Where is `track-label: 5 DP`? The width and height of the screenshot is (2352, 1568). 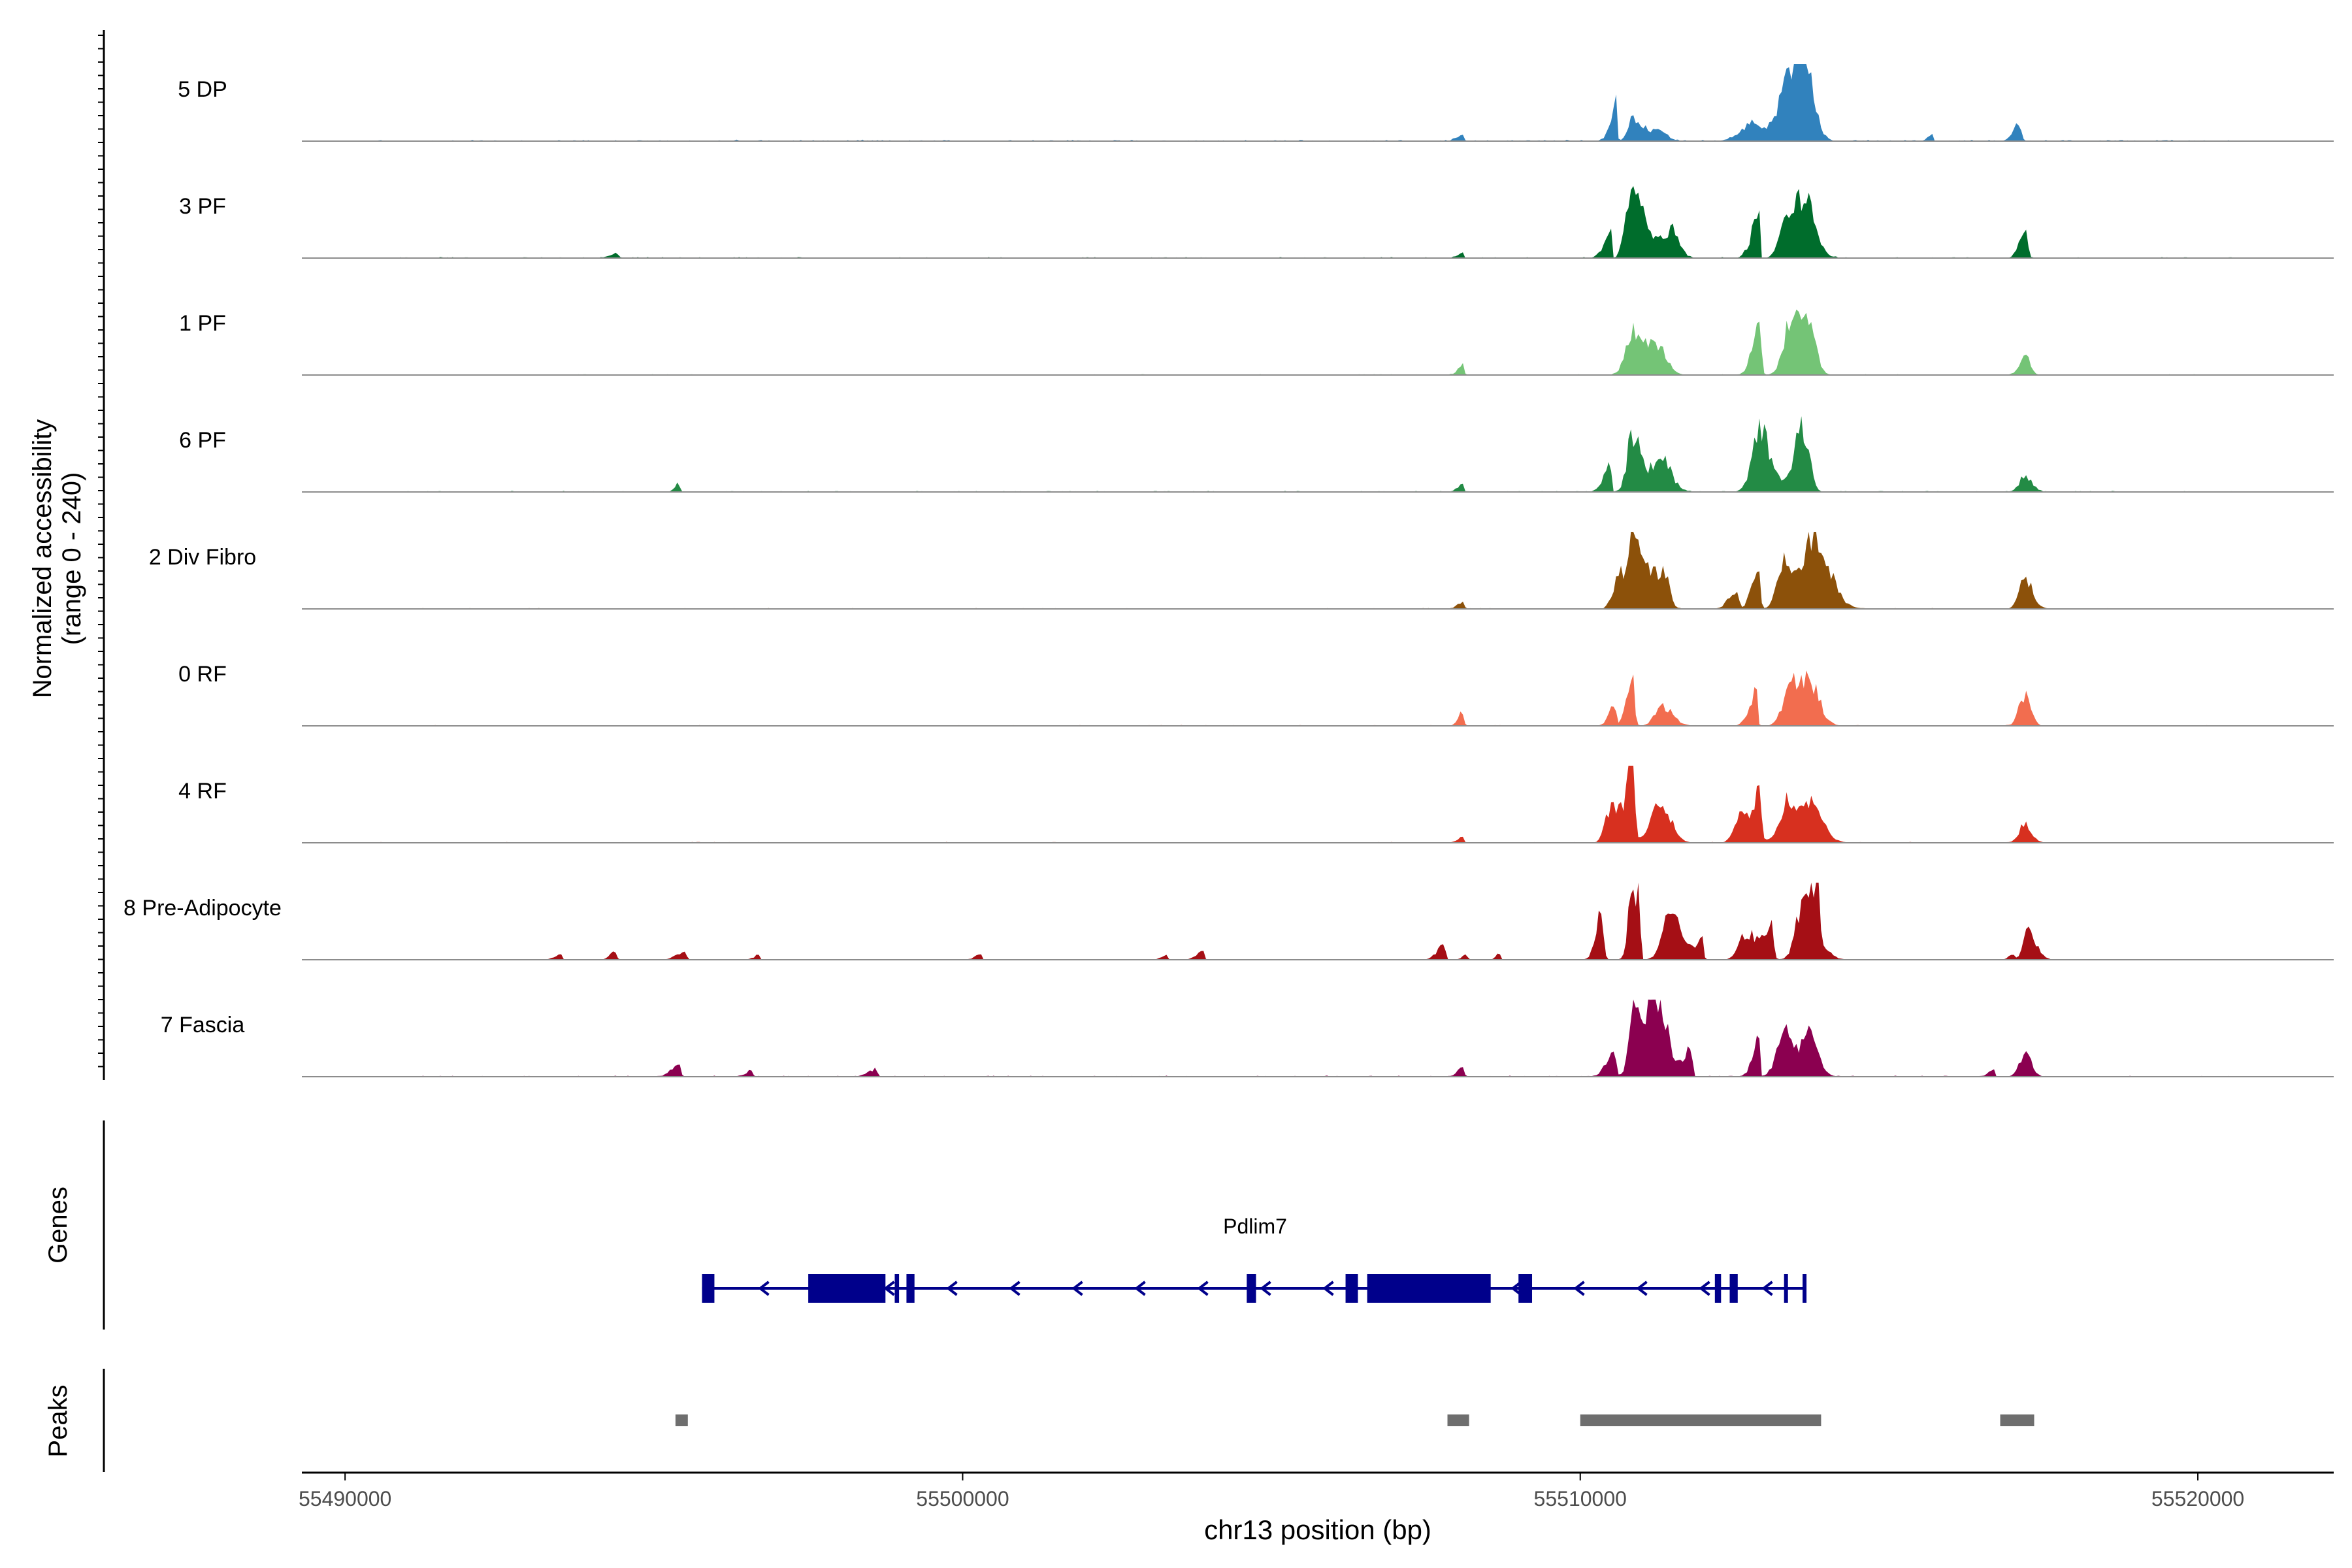 track-label: 5 DP is located at coordinates (202, 89).